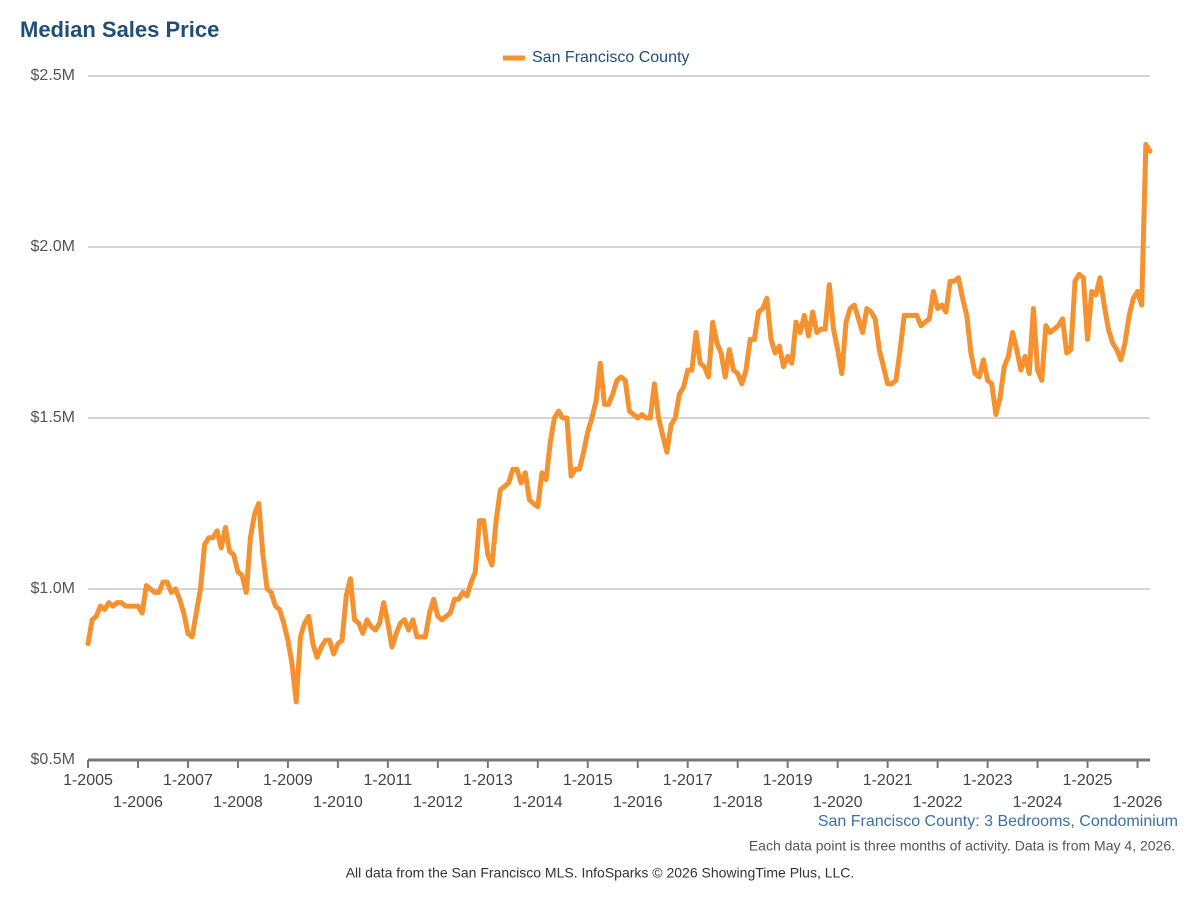 The image size is (1200, 899). What do you see at coordinates (53, 759) in the screenshot?
I see `y-tick-label: $0.5M` at bounding box center [53, 759].